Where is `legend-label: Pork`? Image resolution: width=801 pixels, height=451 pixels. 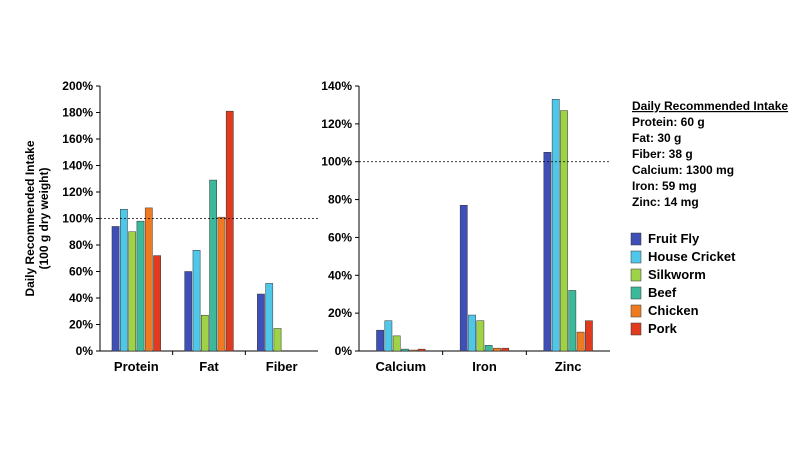 legend-label: Pork is located at coordinates (663, 328).